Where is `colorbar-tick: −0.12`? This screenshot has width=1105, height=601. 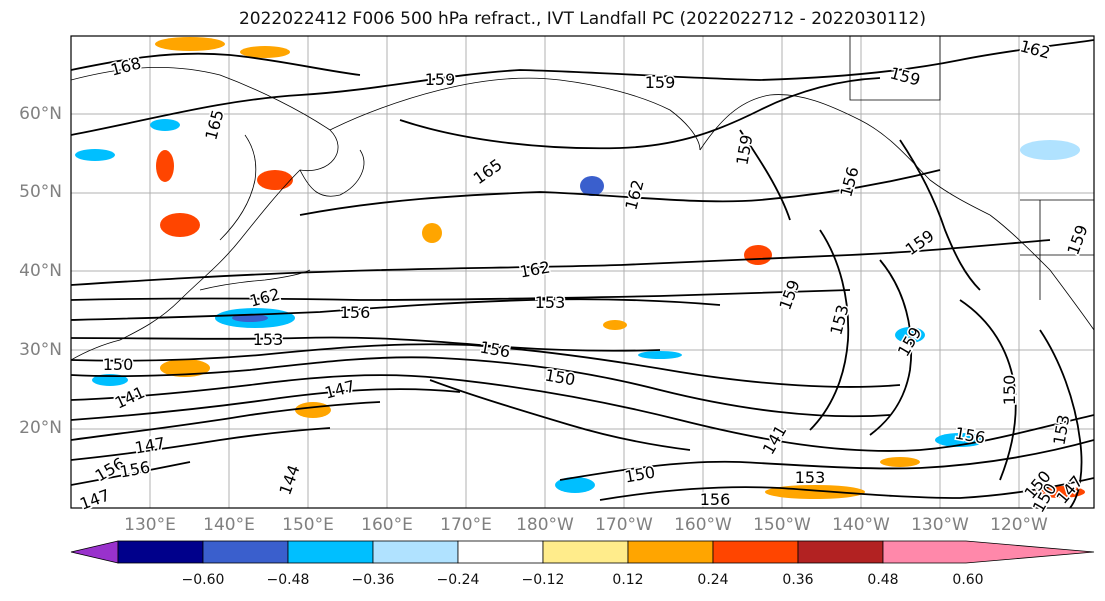
colorbar-tick: −0.12 is located at coordinates (543, 580).